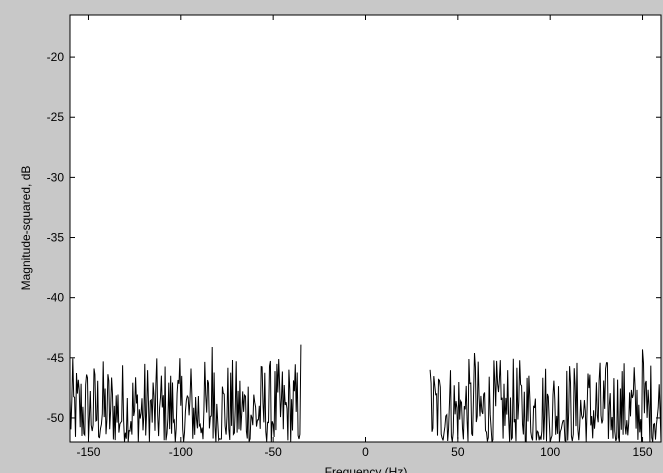 This screenshot has height=473, width=663. I want to click on x-tick-label: -150, so click(88, 452).